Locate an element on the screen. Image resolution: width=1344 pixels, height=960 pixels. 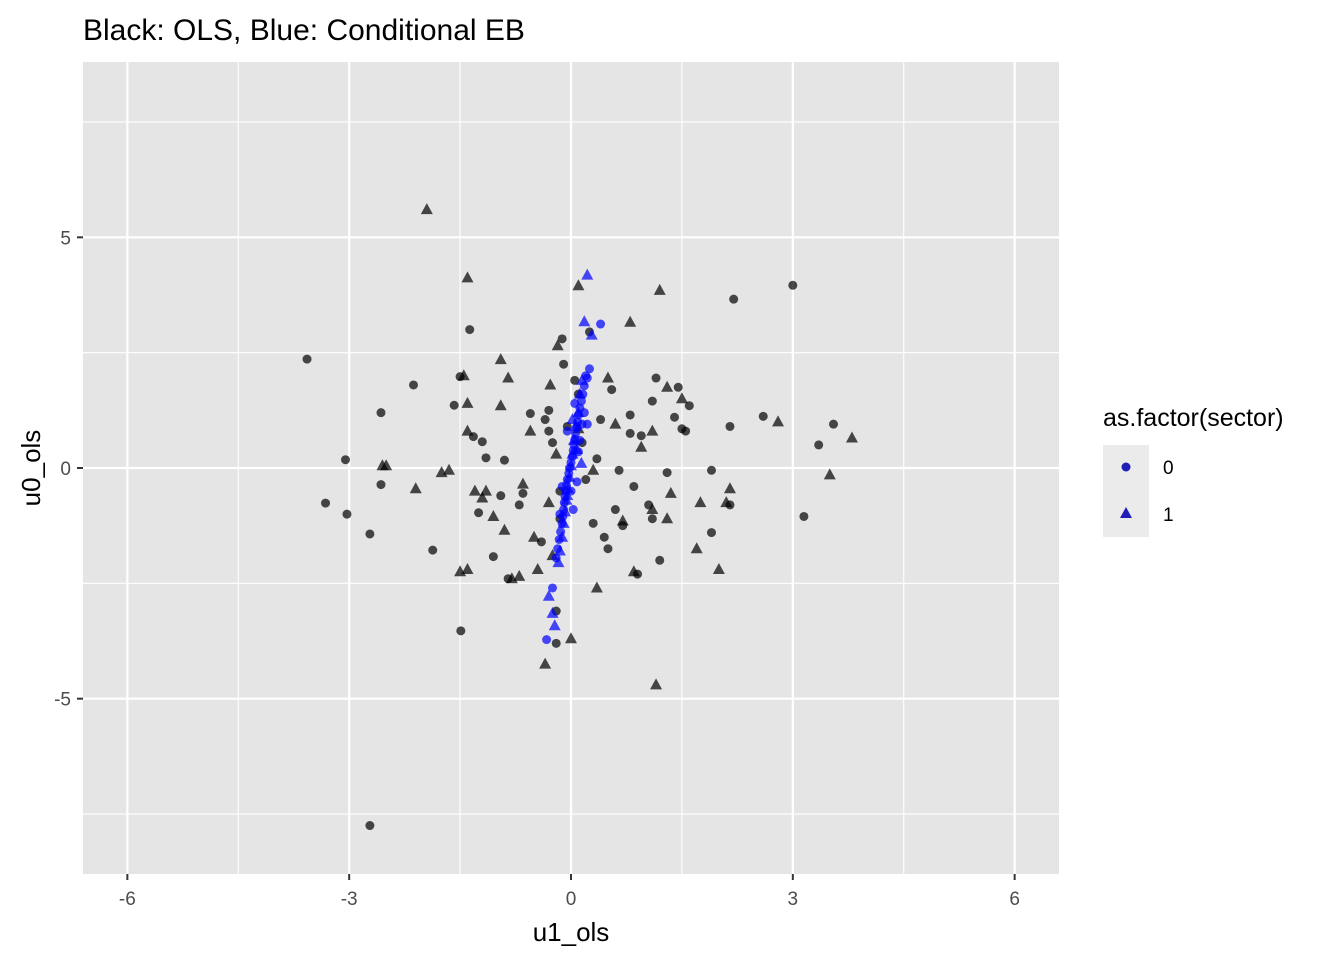
y-tick-label: -5 is located at coordinates (62, 700).